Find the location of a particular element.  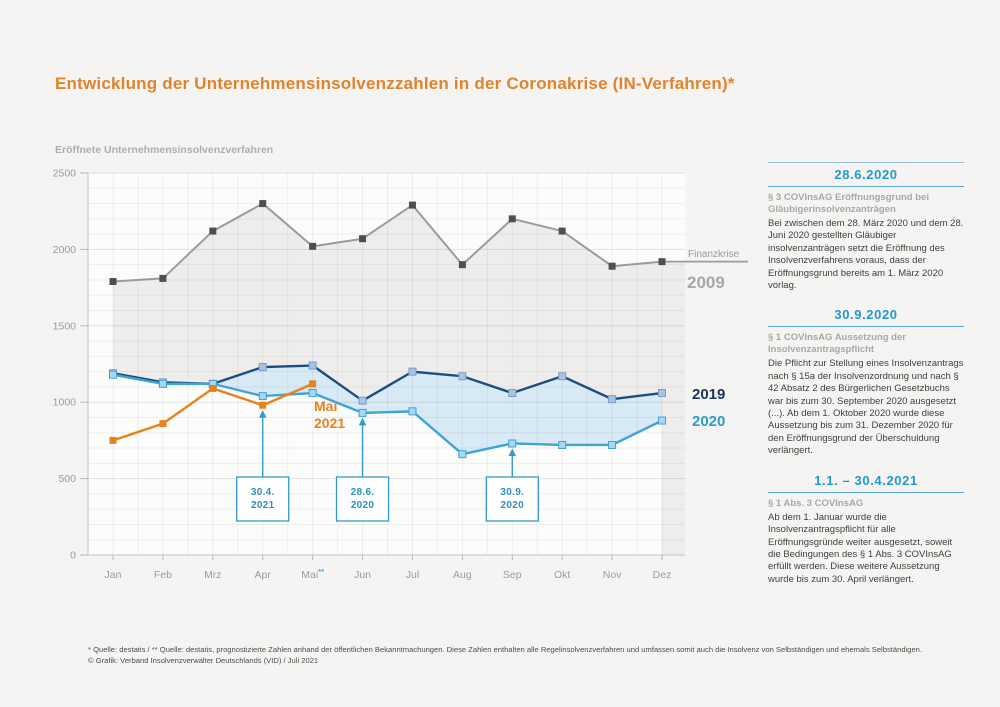

annotation-date-line1: 28.6. is located at coordinates (363, 492).